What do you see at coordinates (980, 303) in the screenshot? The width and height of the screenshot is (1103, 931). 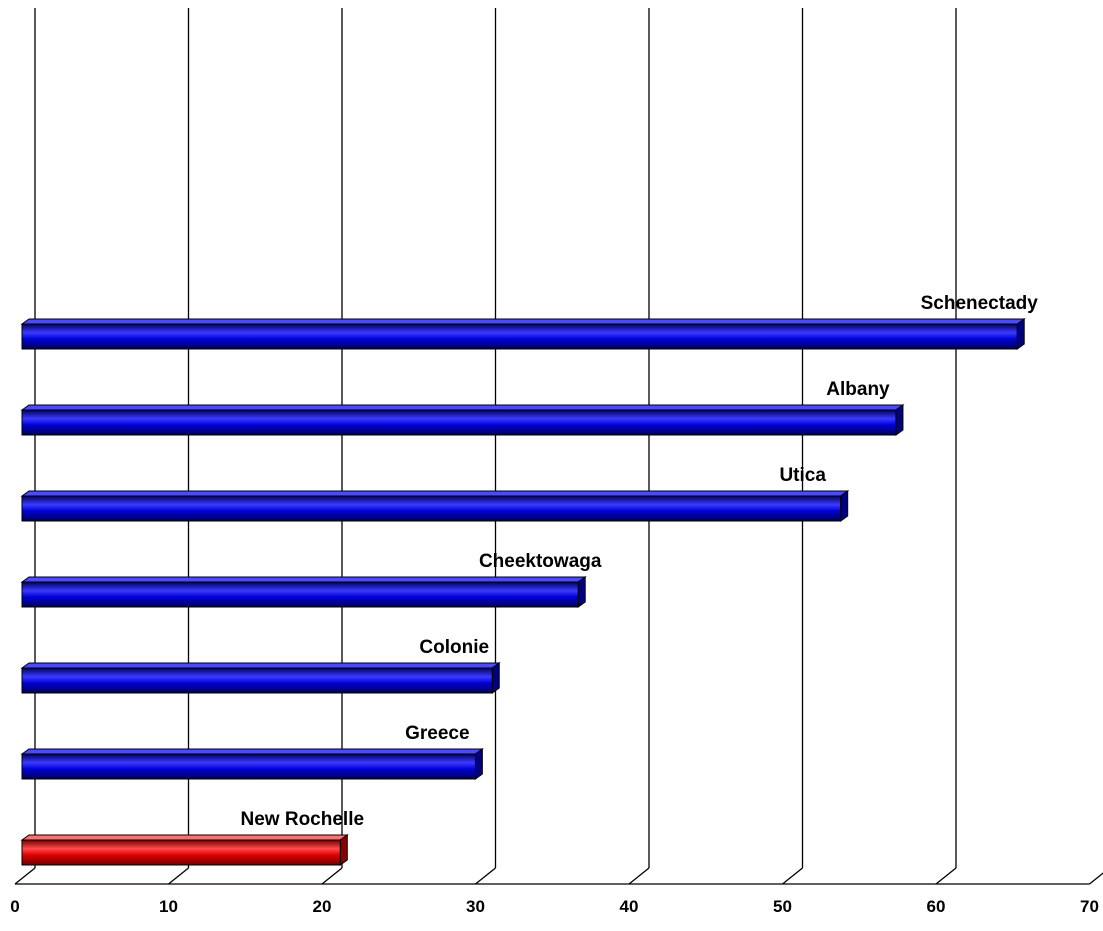 I see `bar-label-schenectady: Schenectady` at bounding box center [980, 303].